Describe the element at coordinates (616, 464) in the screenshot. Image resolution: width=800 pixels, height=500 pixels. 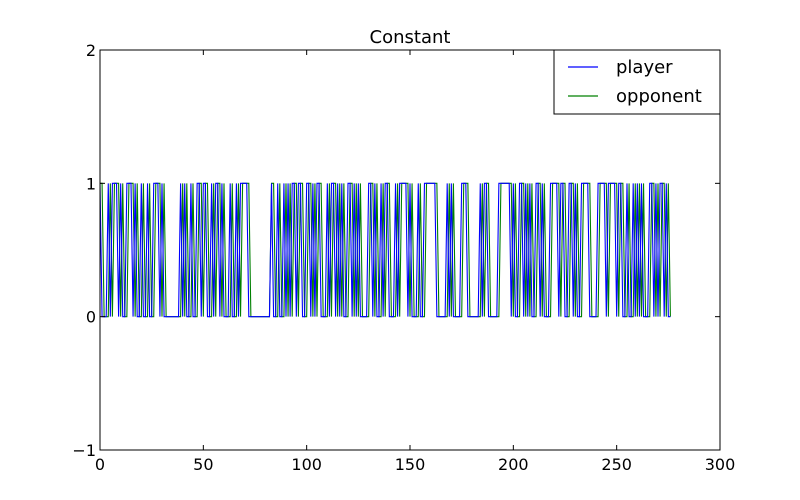
I see `x-tick-label: 250` at that location.